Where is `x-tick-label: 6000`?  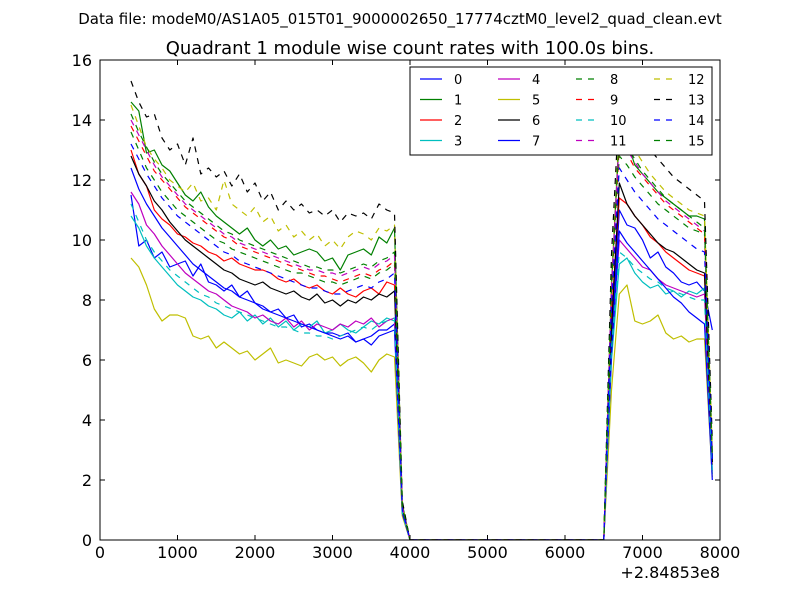
x-tick-label: 6000 is located at coordinates (565, 552).